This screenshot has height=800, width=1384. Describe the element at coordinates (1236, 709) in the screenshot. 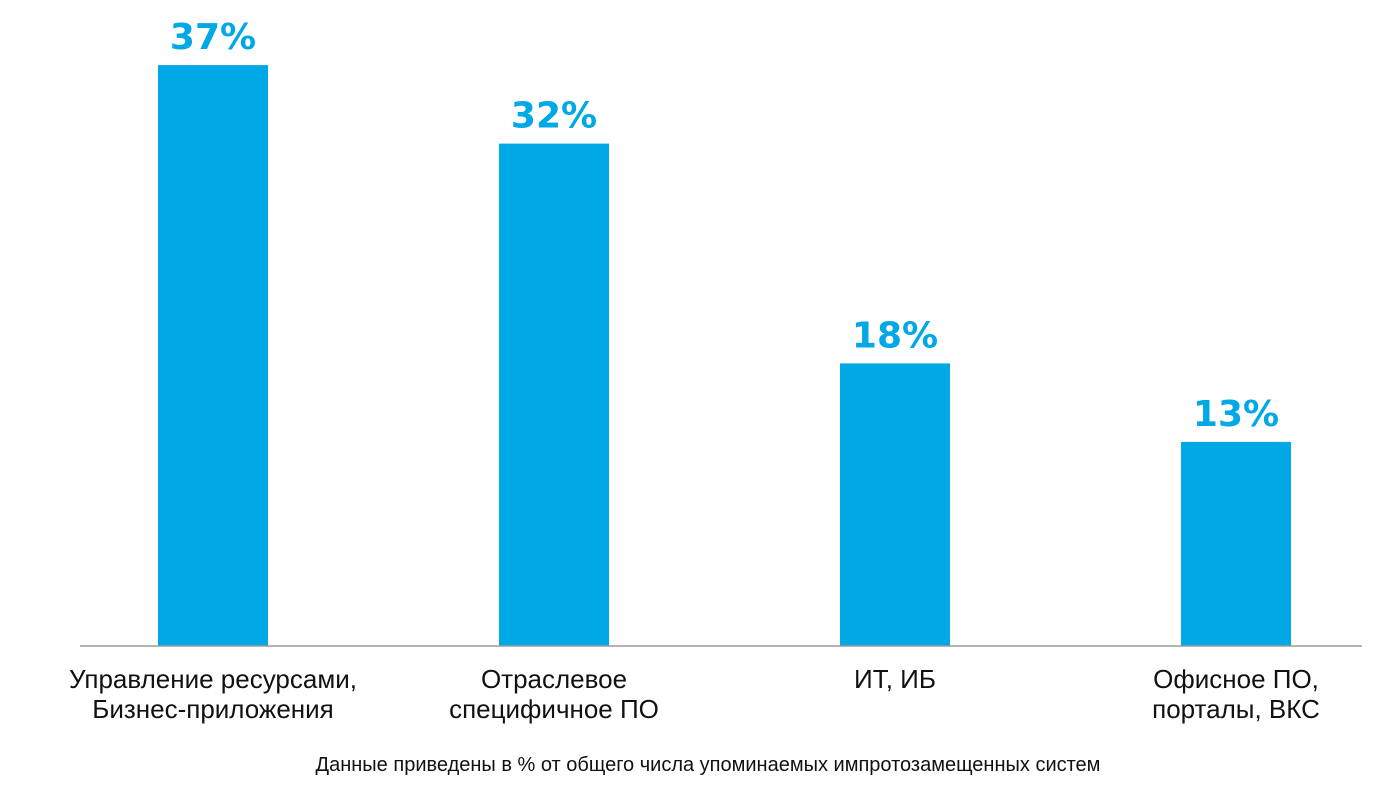

I see `category-label: порталы, ВКС` at that location.